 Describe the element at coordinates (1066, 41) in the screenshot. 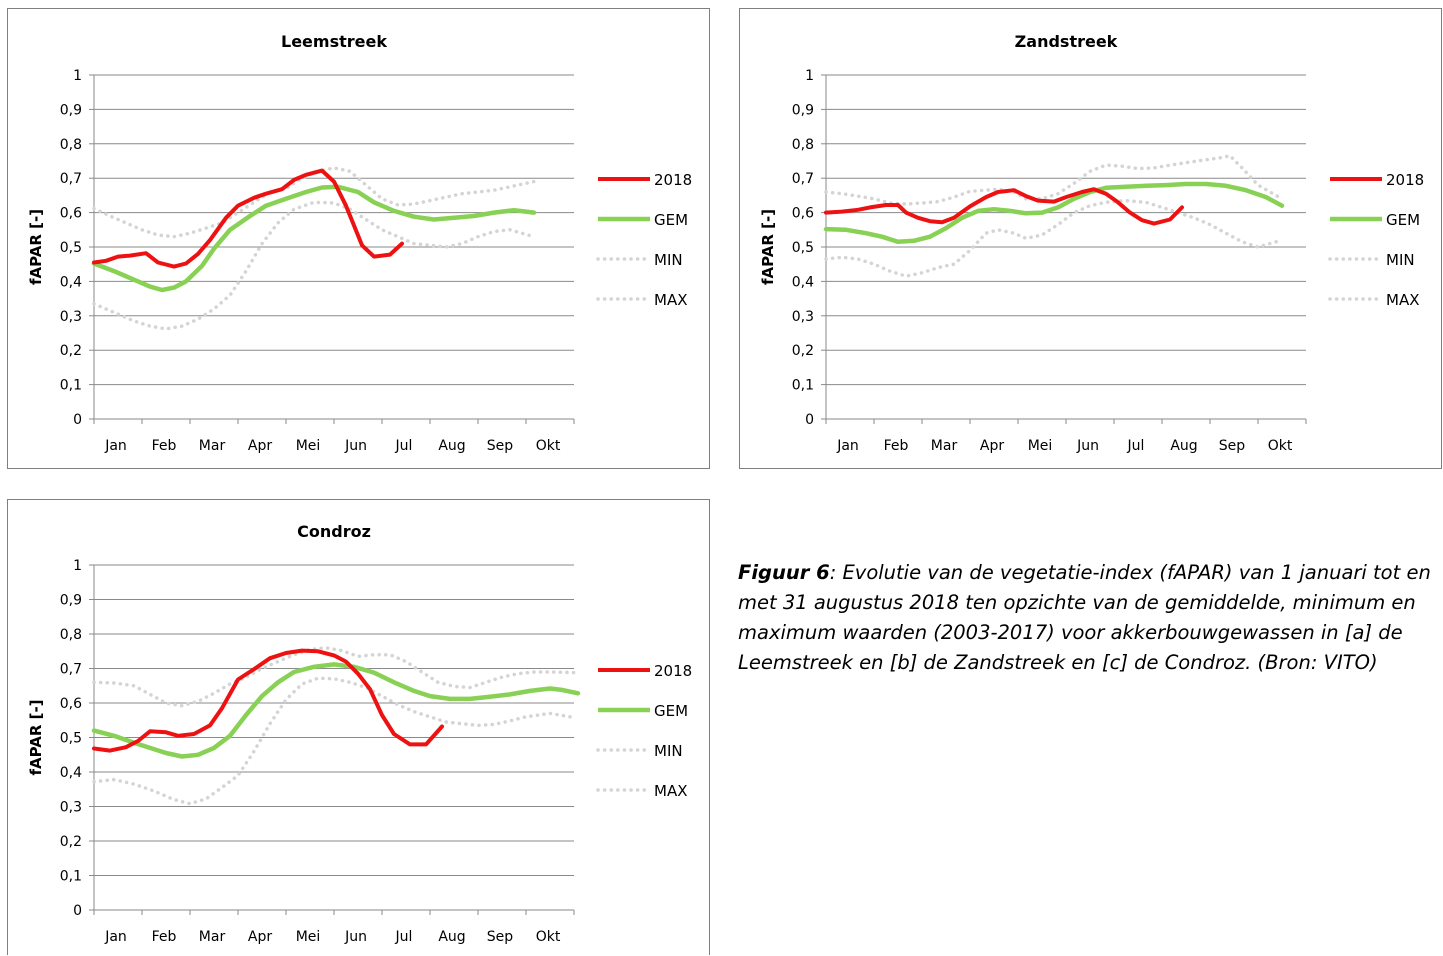

I see `chart-title: Zandstreek` at that location.